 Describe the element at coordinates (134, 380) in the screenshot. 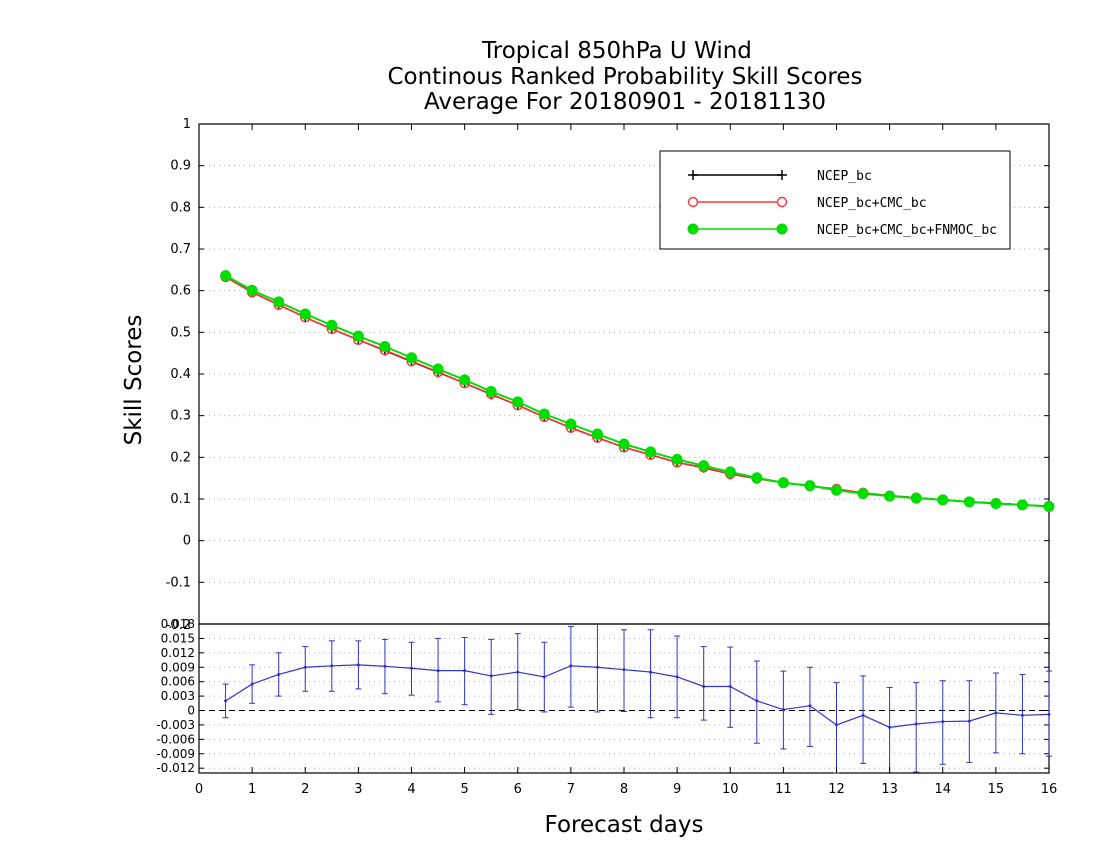

I see `y-axis-label: Skill Scores` at that location.